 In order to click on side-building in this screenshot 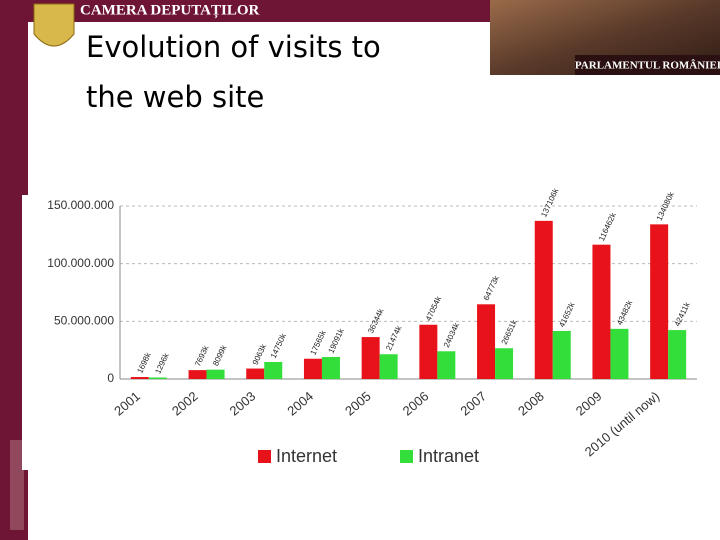, I will do `click(17, 485)`.